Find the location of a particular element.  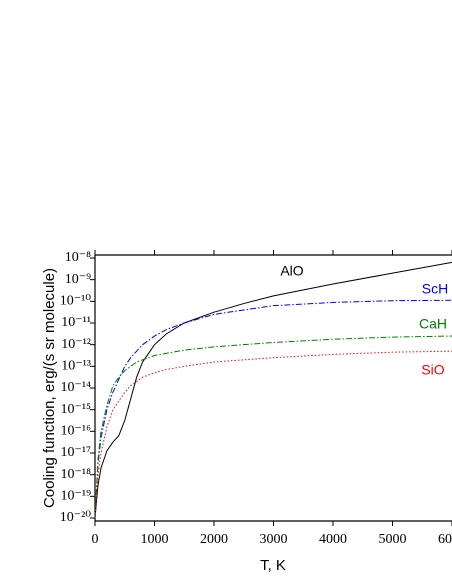

y-tick-label: 10⁻¹⁴ is located at coordinates (76, 387).